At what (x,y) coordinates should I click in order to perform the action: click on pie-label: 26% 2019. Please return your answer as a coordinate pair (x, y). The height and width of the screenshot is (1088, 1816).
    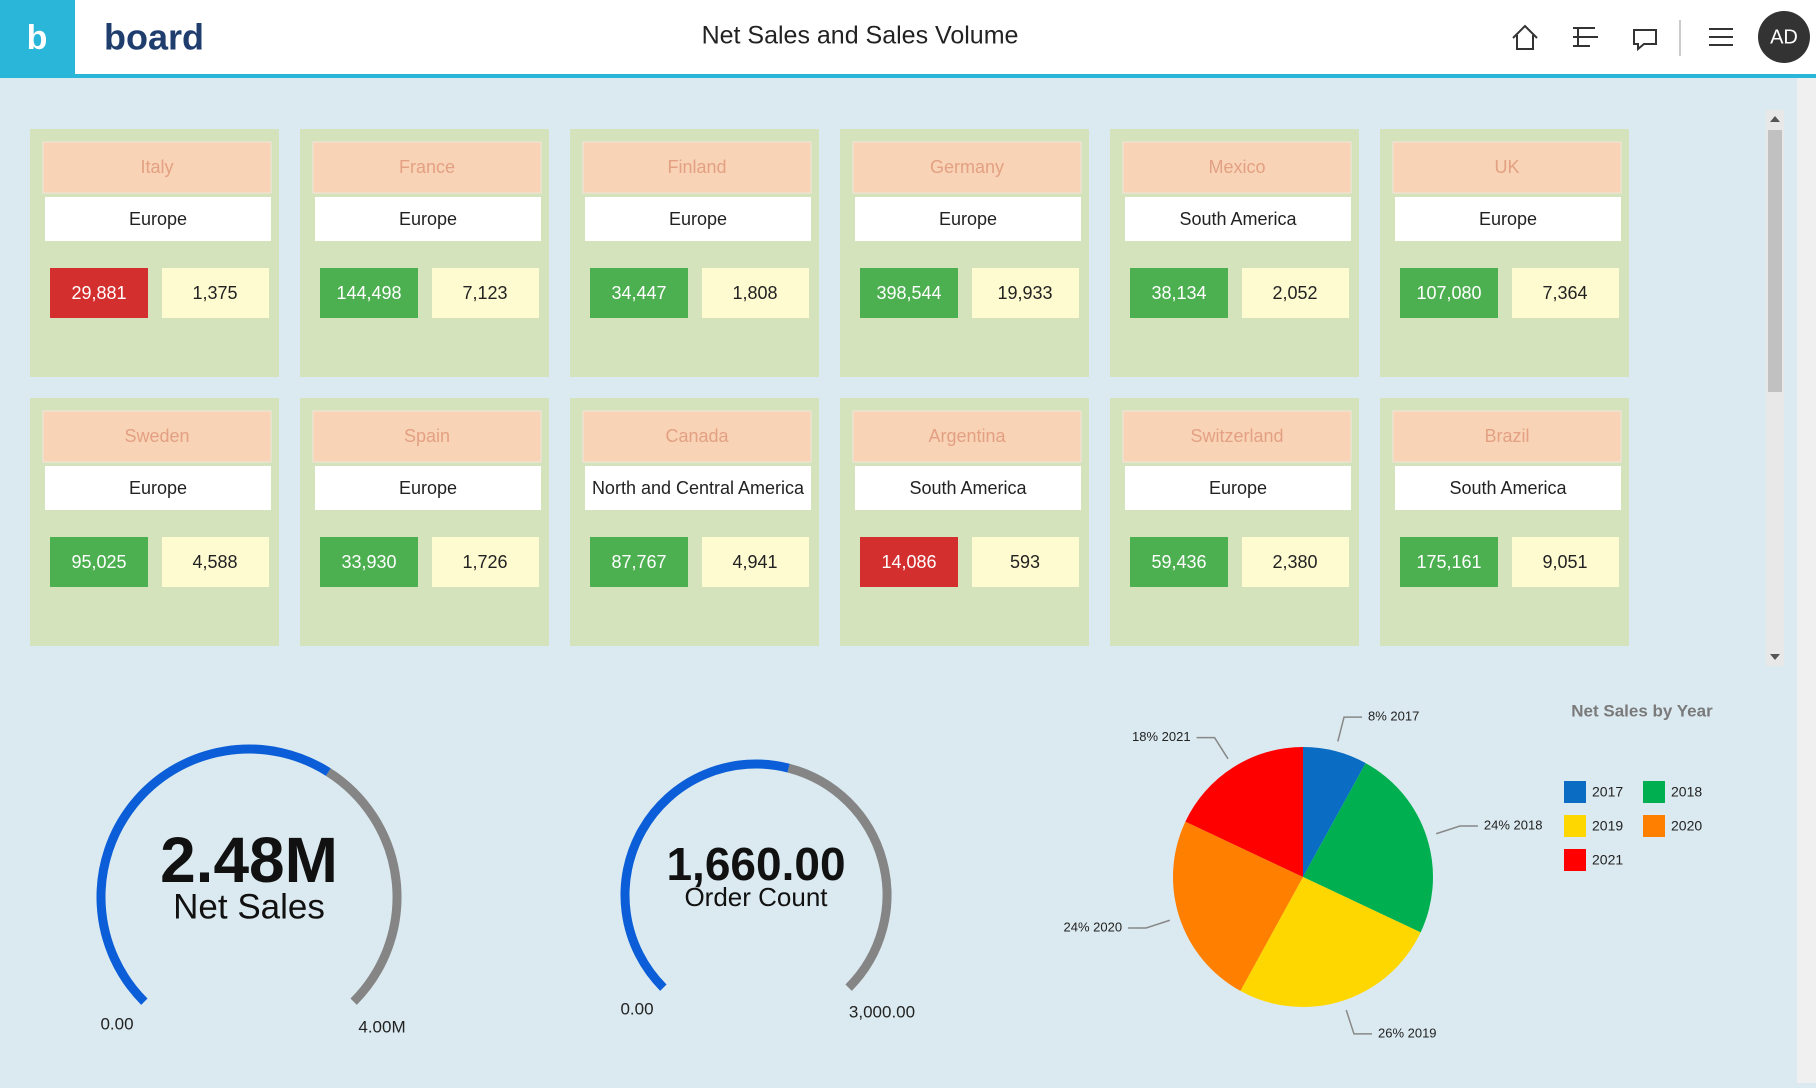
    Looking at the image, I should click on (1407, 1032).